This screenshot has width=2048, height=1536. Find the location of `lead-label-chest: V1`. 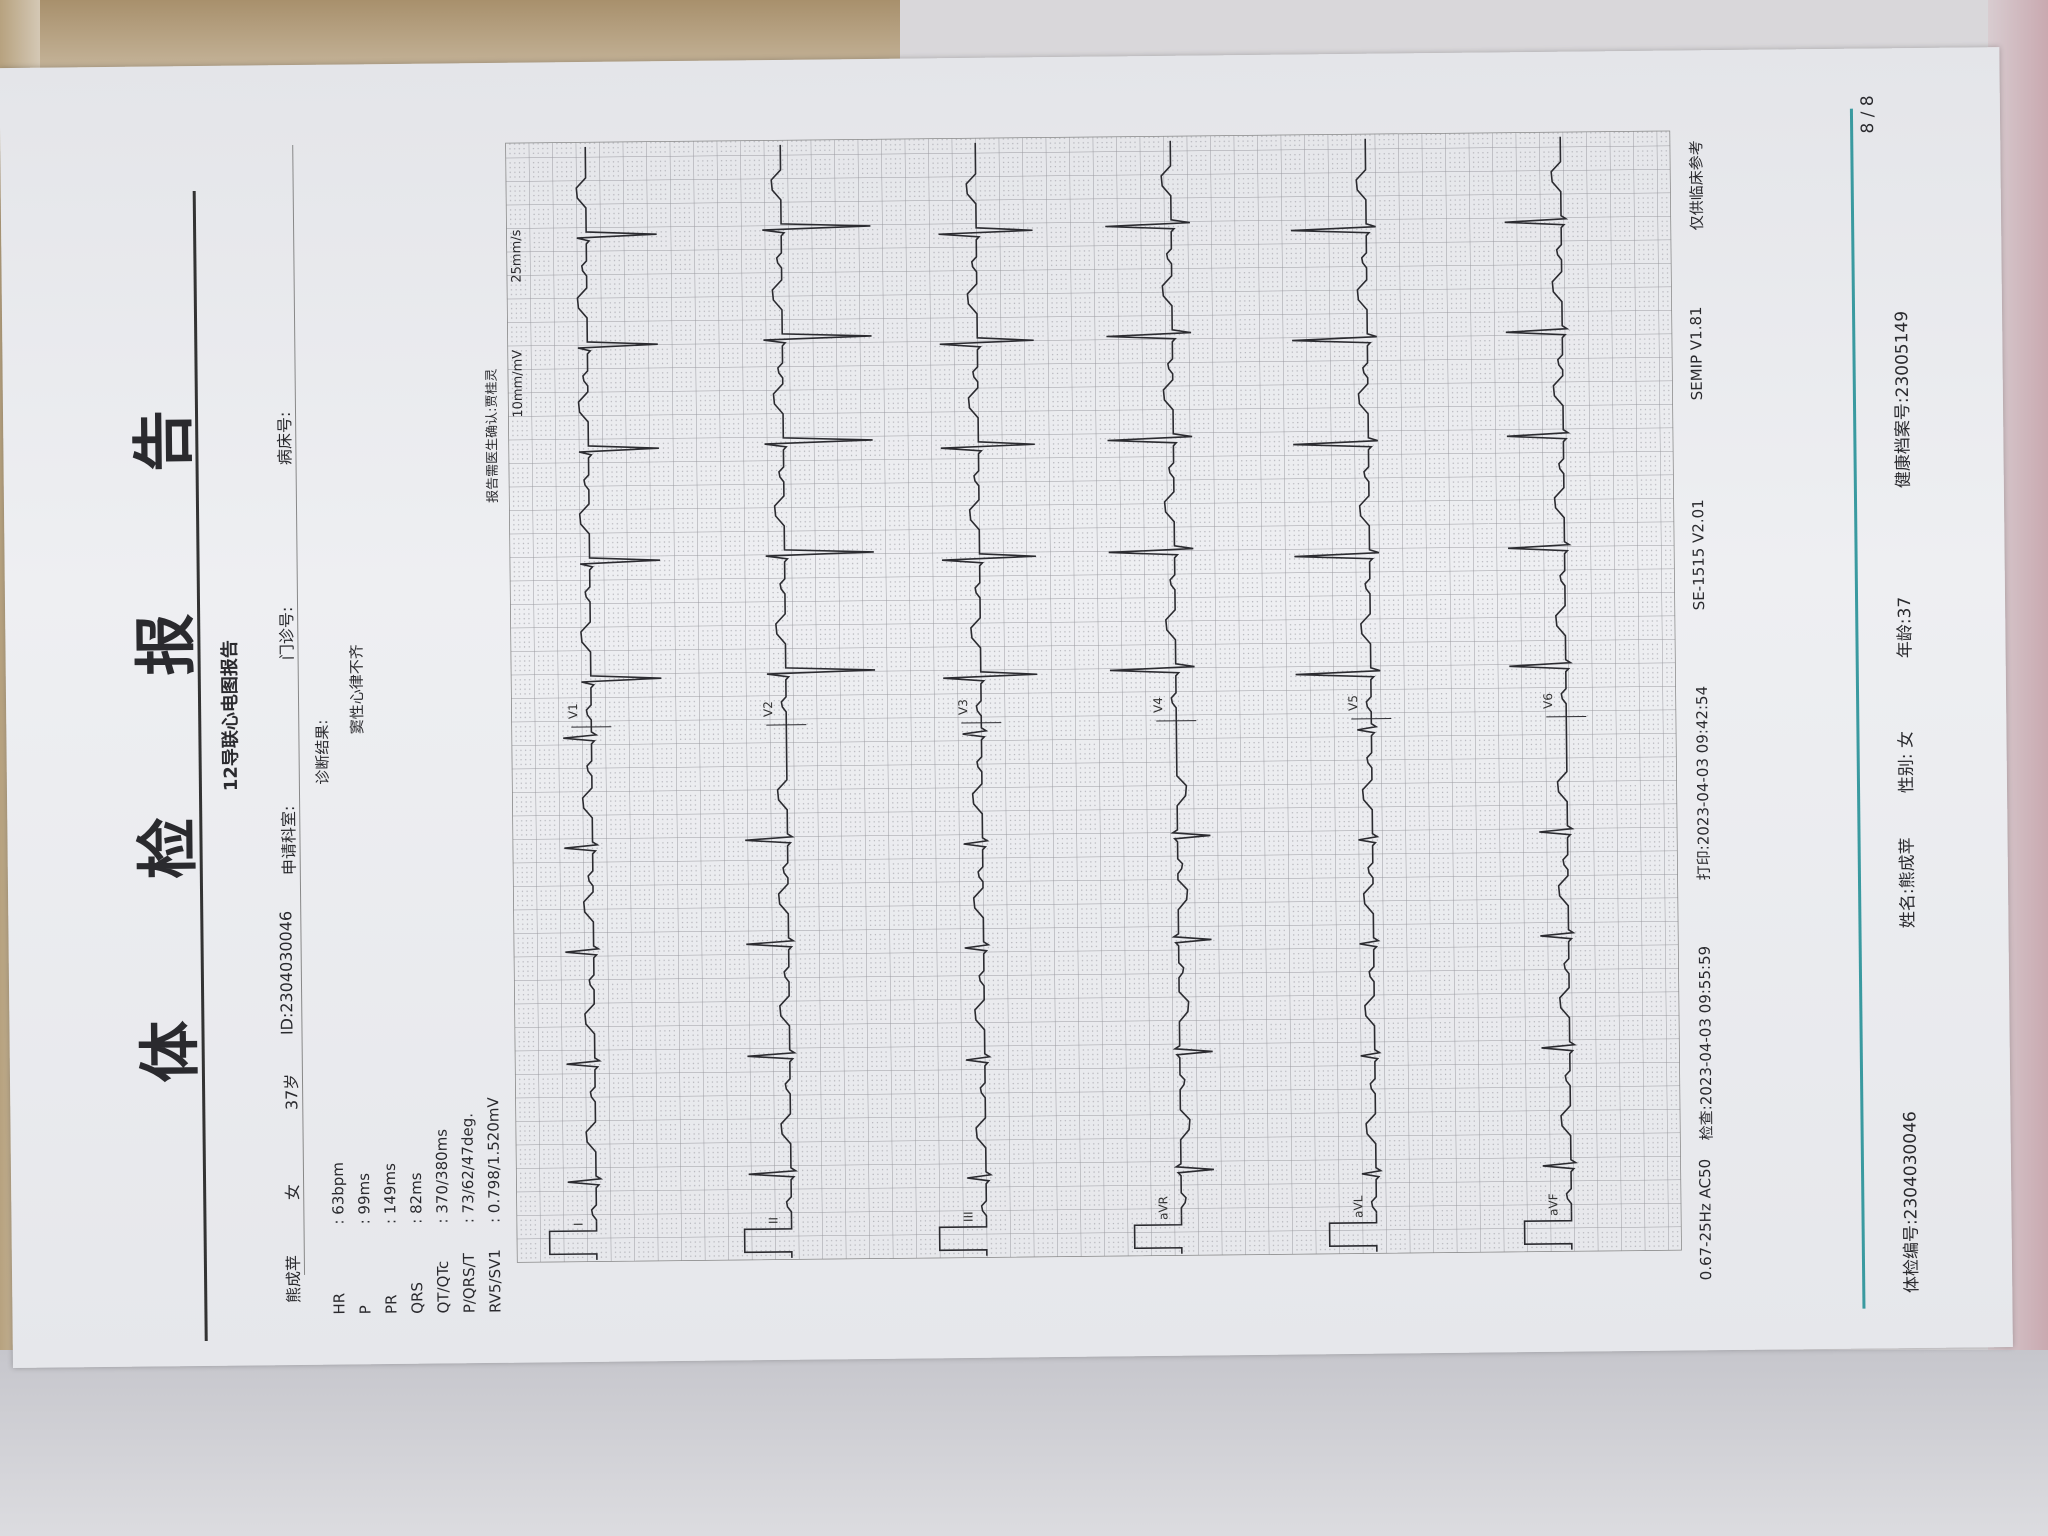

lead-label-chest: V1 is located at coordinates (573, 711).